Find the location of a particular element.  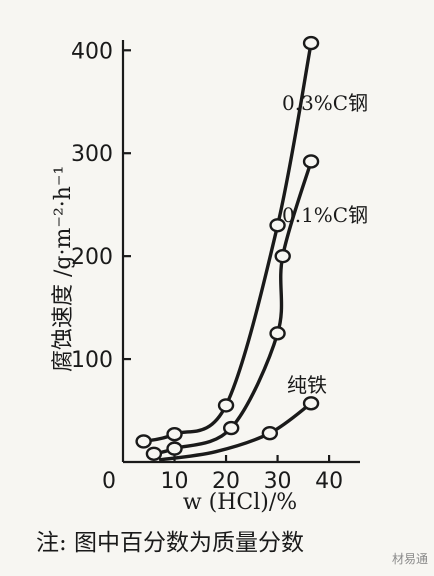

series-label: 0.3%C钢 is located at coordinates (325, 103).